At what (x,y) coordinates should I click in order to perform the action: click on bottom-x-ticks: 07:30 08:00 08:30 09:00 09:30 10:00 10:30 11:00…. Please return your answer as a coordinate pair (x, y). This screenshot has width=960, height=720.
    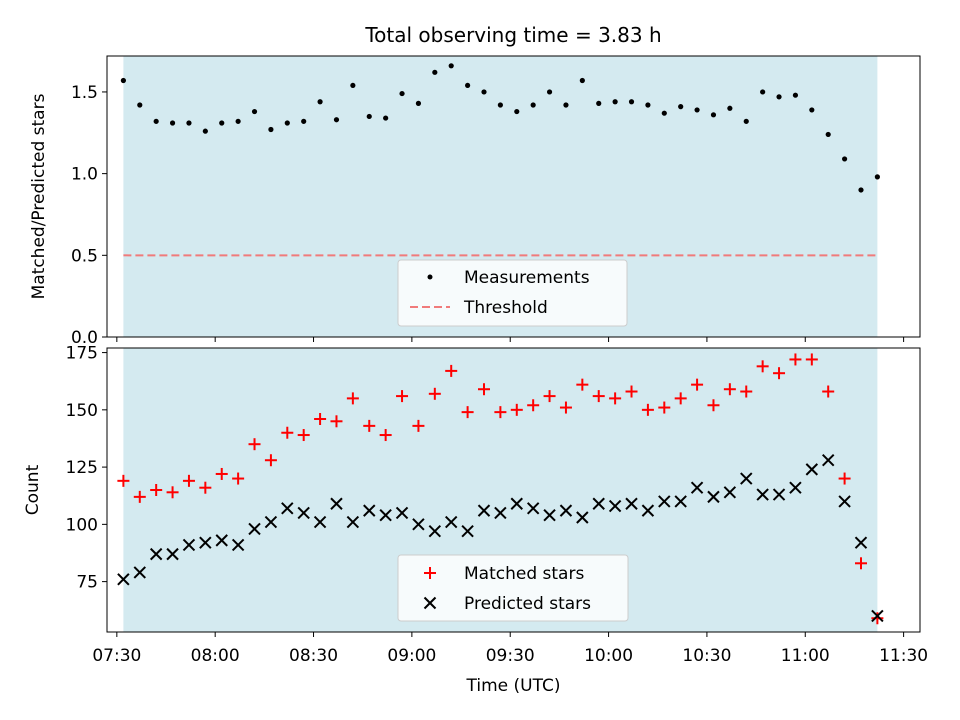
    Looking at the image, I should click on (510, 649).